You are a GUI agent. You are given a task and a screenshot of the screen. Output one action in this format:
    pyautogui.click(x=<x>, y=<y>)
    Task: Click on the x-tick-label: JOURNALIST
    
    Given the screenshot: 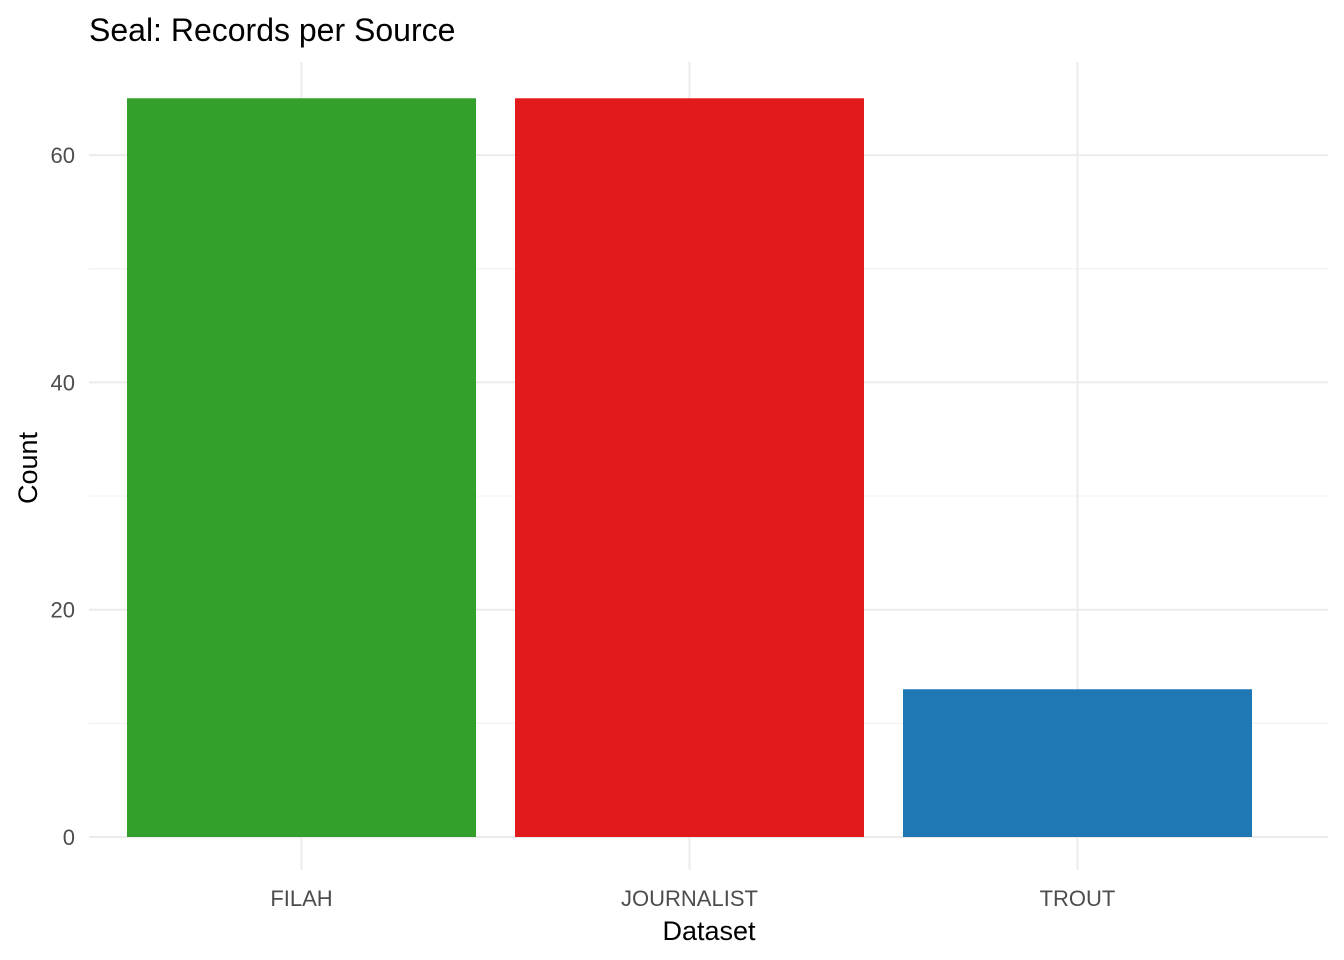 What is the action you would take?
    pyautogui.click(x=689, y=898)
    